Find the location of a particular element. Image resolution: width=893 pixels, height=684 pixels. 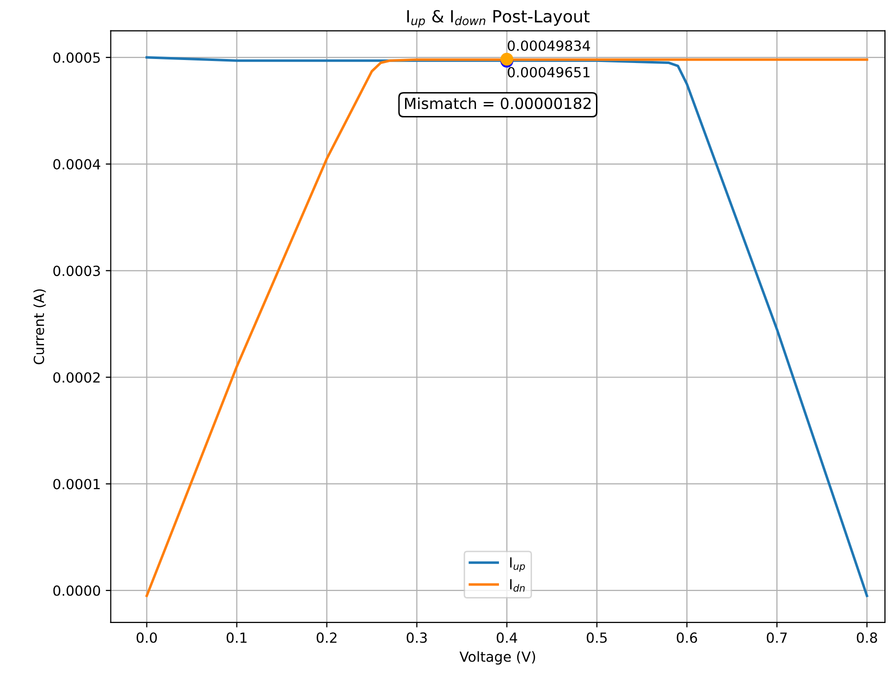

x-axis-title: Voltage (V) is located at coordinates (498, 658).